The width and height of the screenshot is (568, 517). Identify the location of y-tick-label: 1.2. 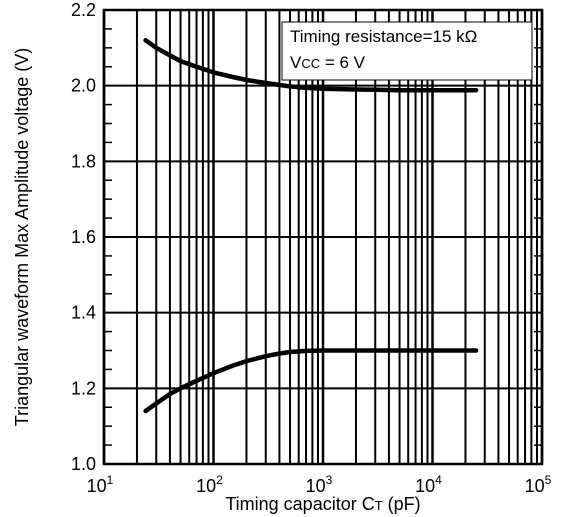
(83, 388).